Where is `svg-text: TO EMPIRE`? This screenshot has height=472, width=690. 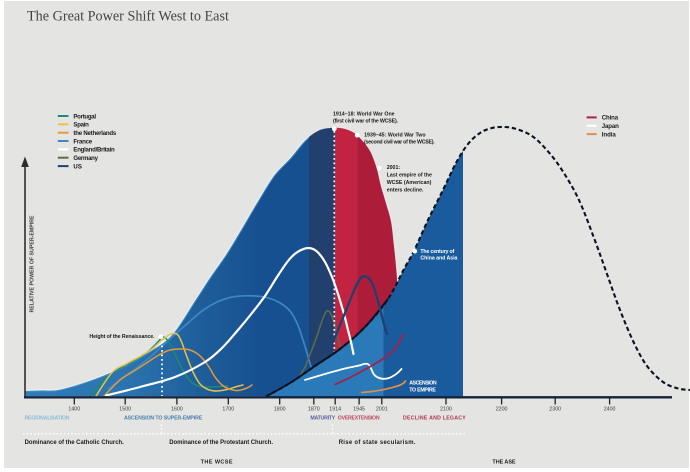
svg-text: TO EMPIRE is located at coordinates (422, 391).